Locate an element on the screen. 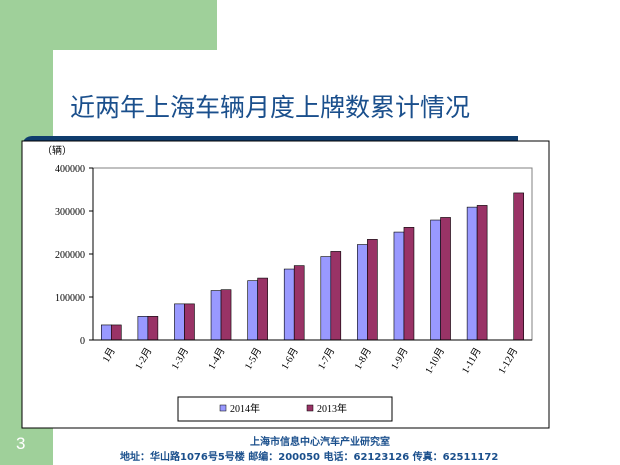 The image size is (620, 465). y-axis-label: （辆） is located at coordinates (57, 150).